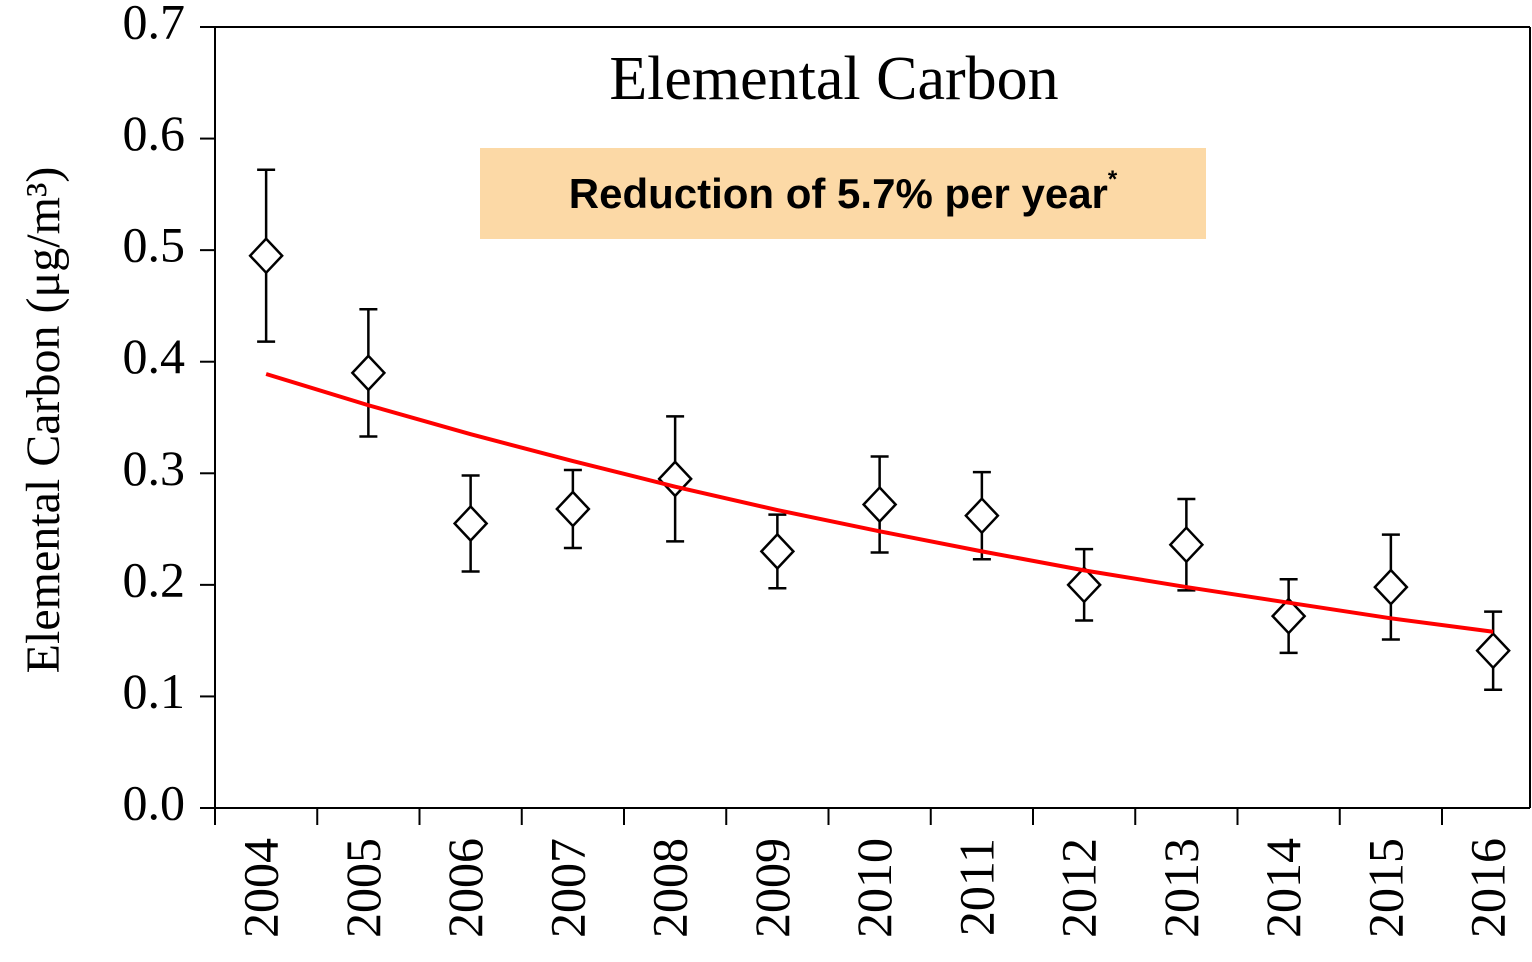  Describe the element at coordinates (1385, 888) in the screenshot. I see `x-tick-label: 2015` at that location.